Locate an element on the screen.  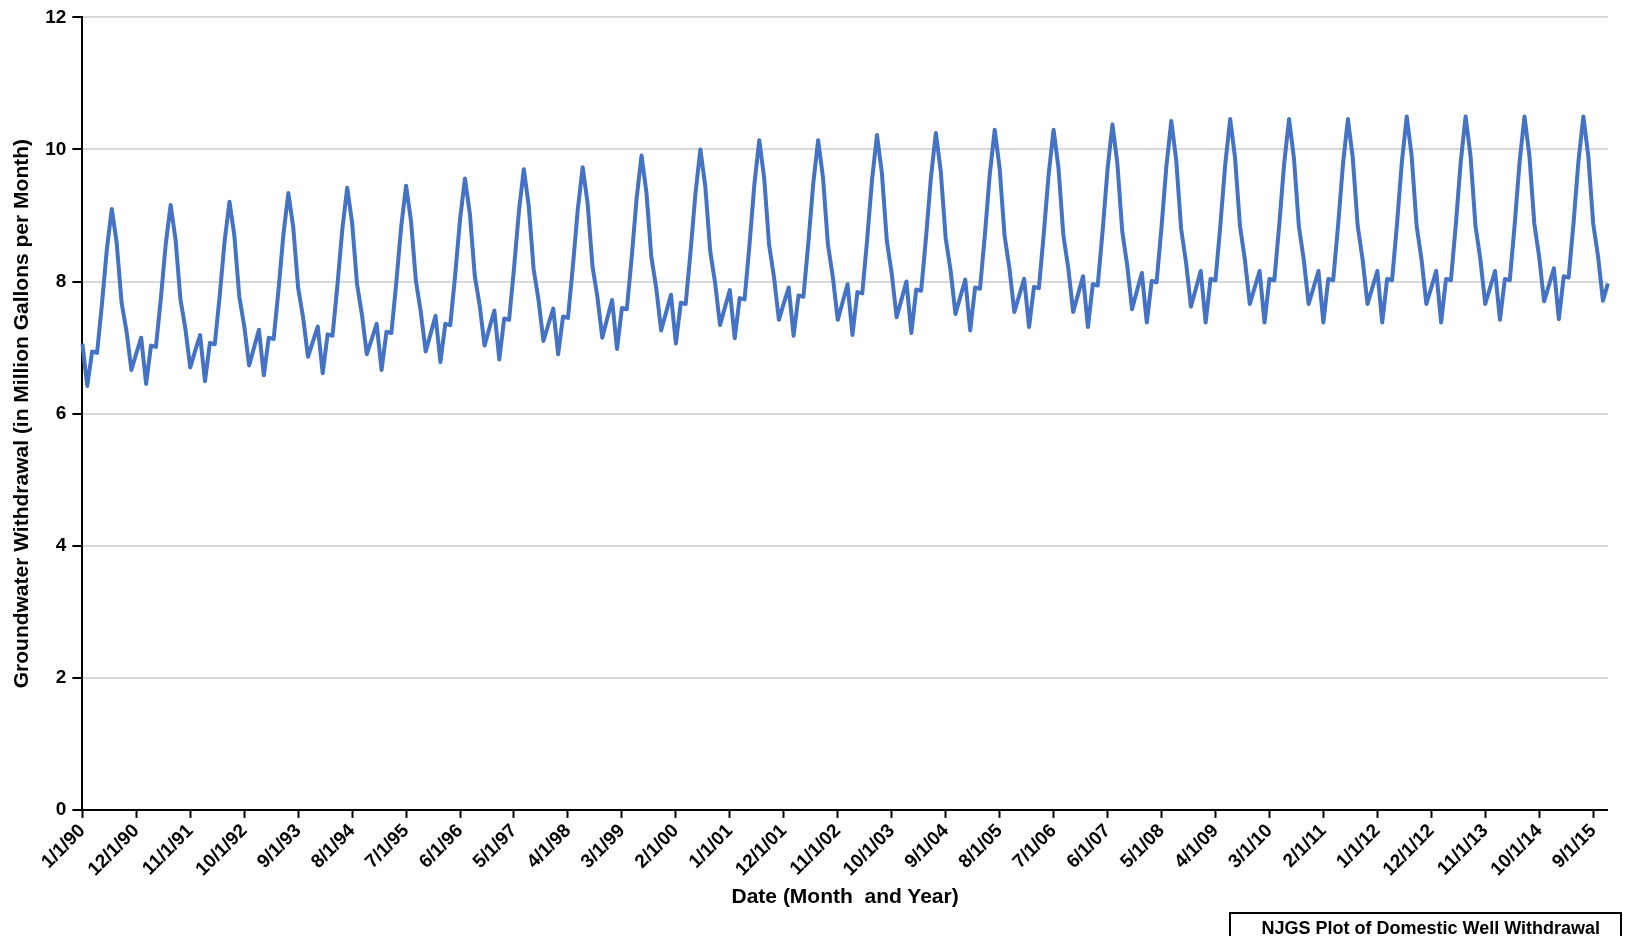
text: NJGS Plot of Domestic Well Withdrawal is located at coordinates (1425, 924).